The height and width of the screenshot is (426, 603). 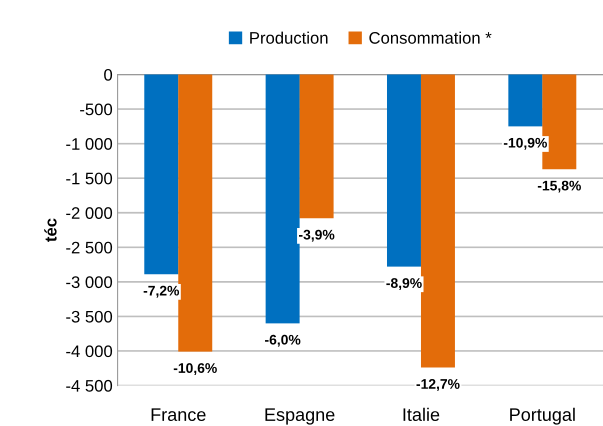 What do you see at coordinates (50, 230) in the screenshot?
I see `y-axis-title: téc` at bounding box center [50, 230].